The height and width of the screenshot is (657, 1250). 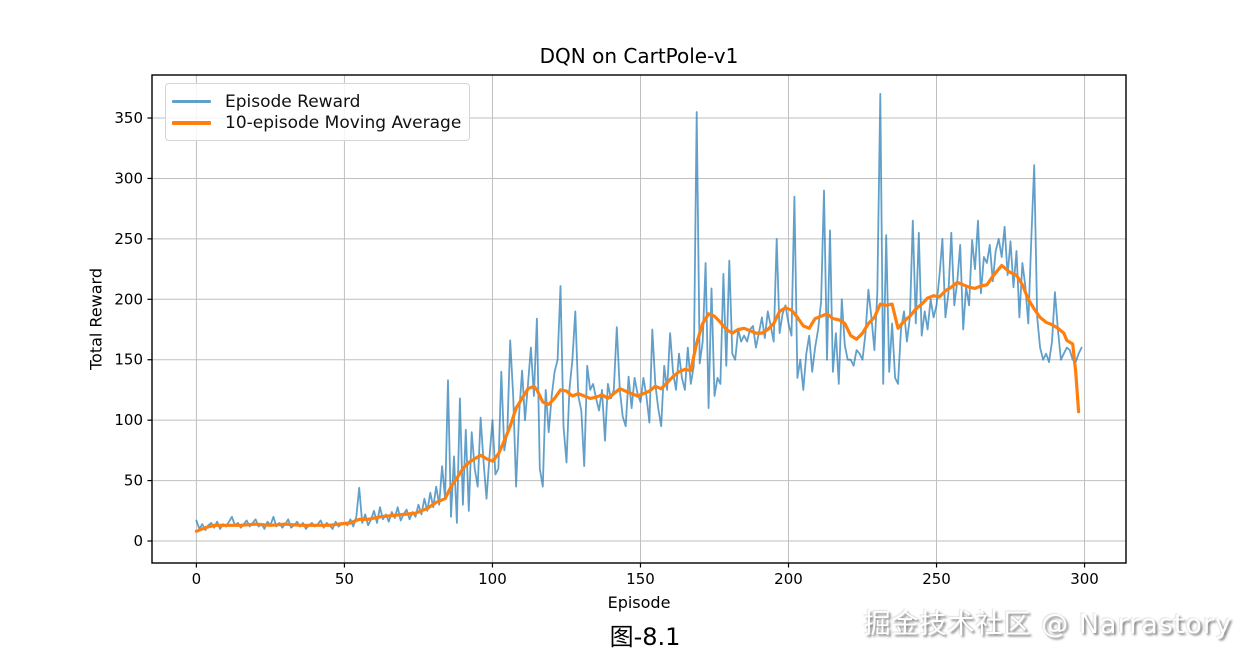 I want to click on legend-label-episode-reward: Episode Reward, so click(x=293, y=101).